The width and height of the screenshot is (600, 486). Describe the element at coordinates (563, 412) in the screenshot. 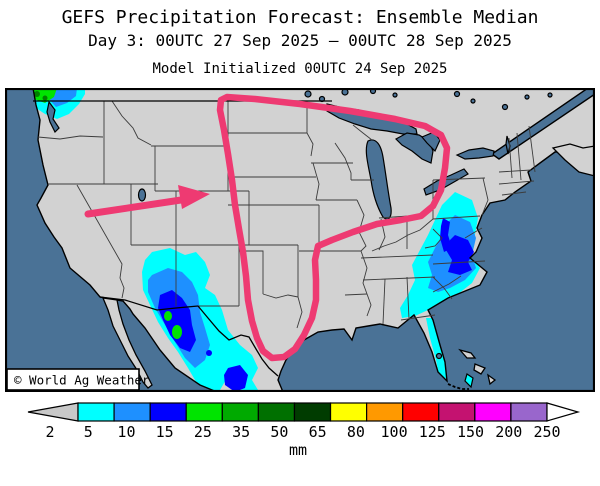

I see `colorbar-above-max-arrow-icon` at that location.